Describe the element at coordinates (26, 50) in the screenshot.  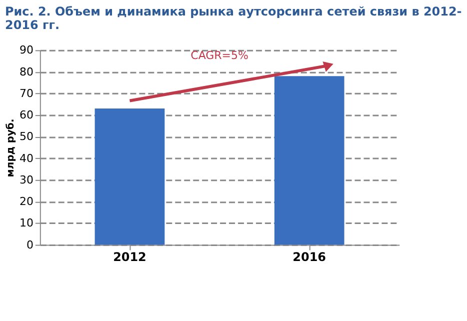
I see `y-tick-label: 90` at that location.